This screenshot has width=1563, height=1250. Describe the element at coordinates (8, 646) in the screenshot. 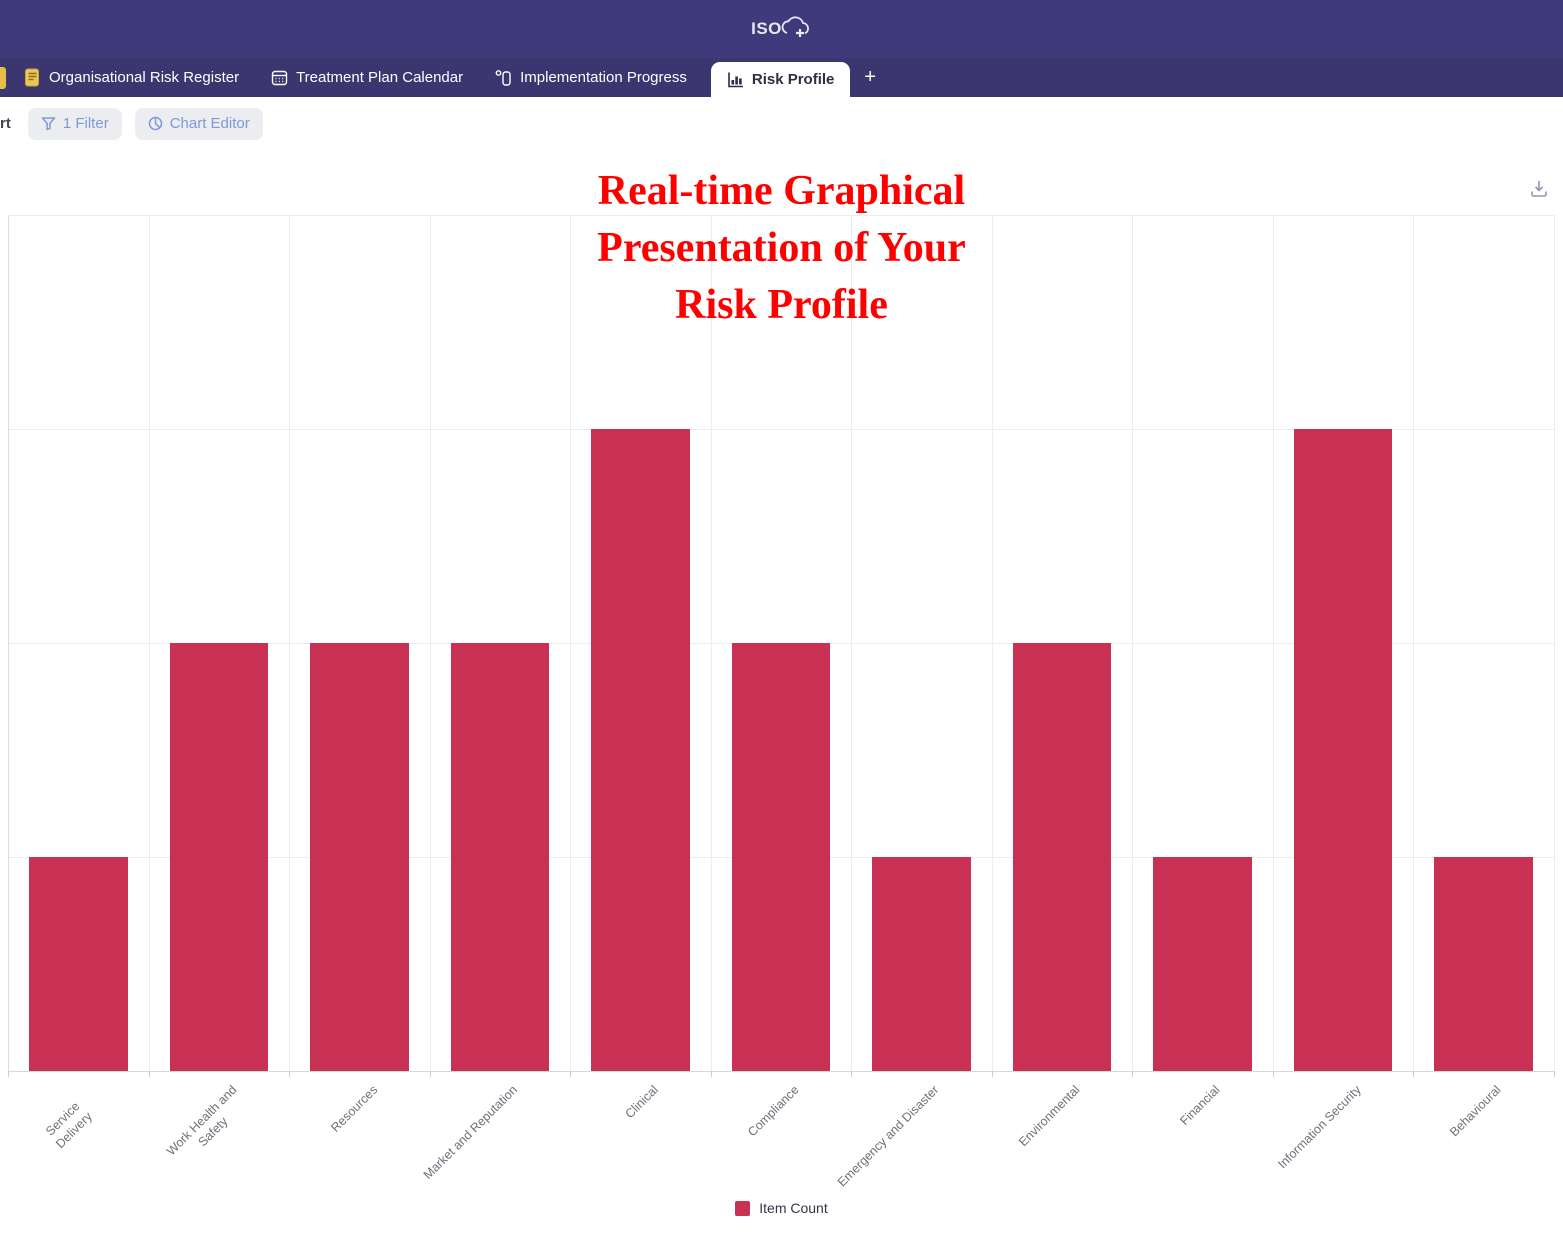

I see `y-axis-line` at that location.